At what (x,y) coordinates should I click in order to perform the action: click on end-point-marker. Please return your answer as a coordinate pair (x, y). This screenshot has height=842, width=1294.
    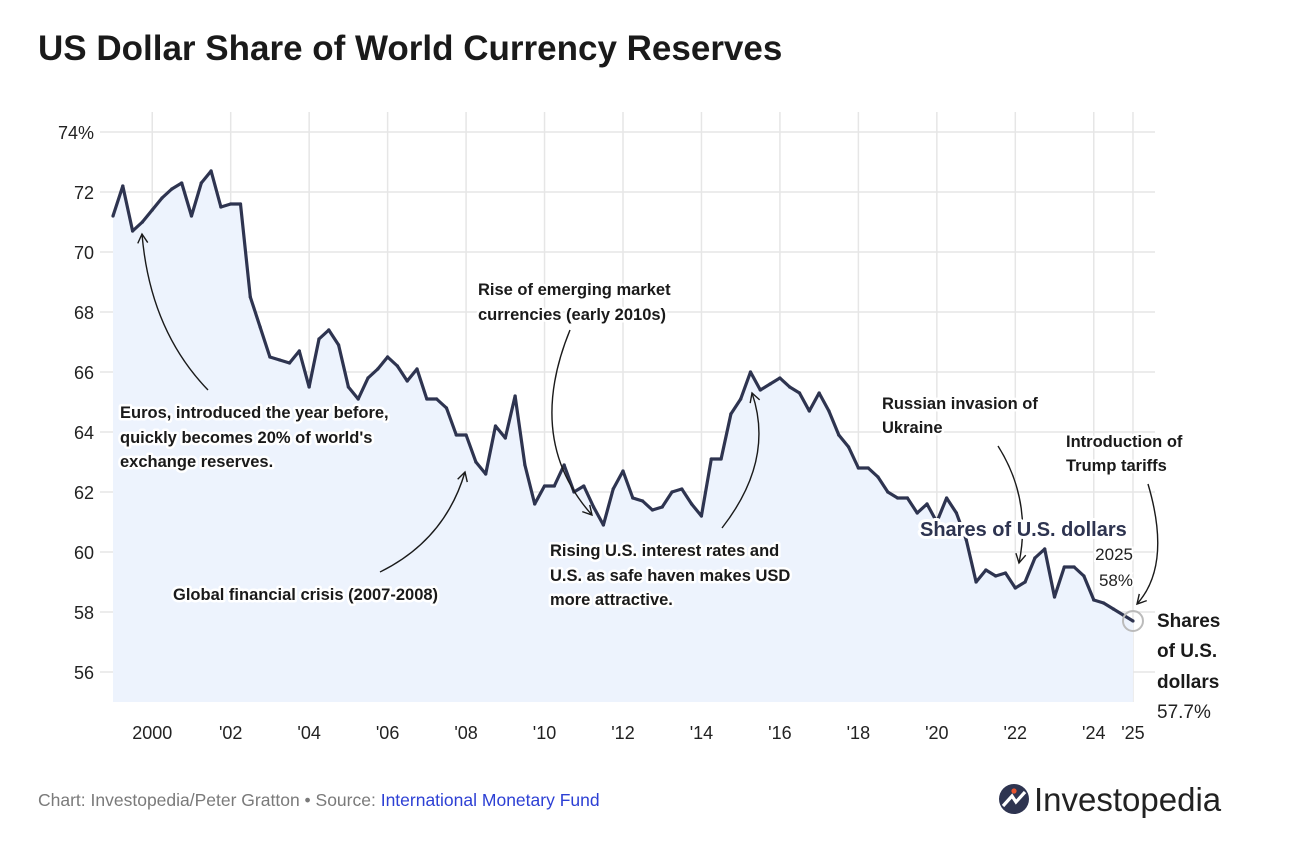
    Looking at the image, I should click on (1132, 621).